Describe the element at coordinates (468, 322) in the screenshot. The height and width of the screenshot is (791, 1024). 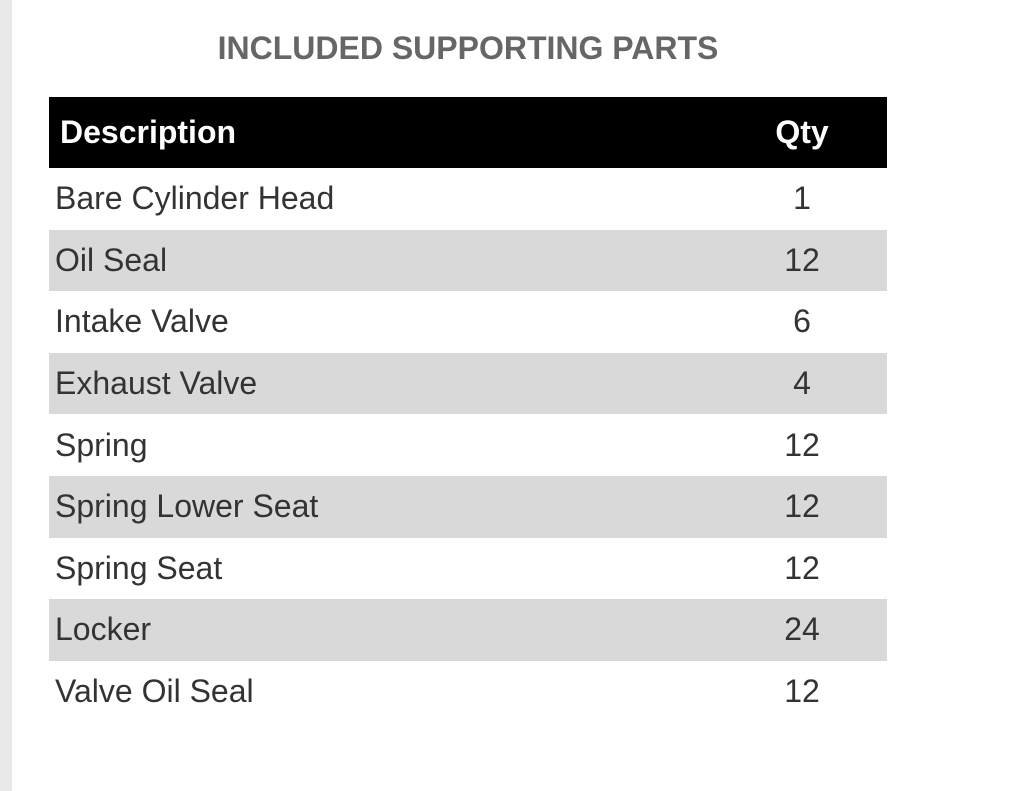
I see `table-row: Intake Valve 6` at that location.